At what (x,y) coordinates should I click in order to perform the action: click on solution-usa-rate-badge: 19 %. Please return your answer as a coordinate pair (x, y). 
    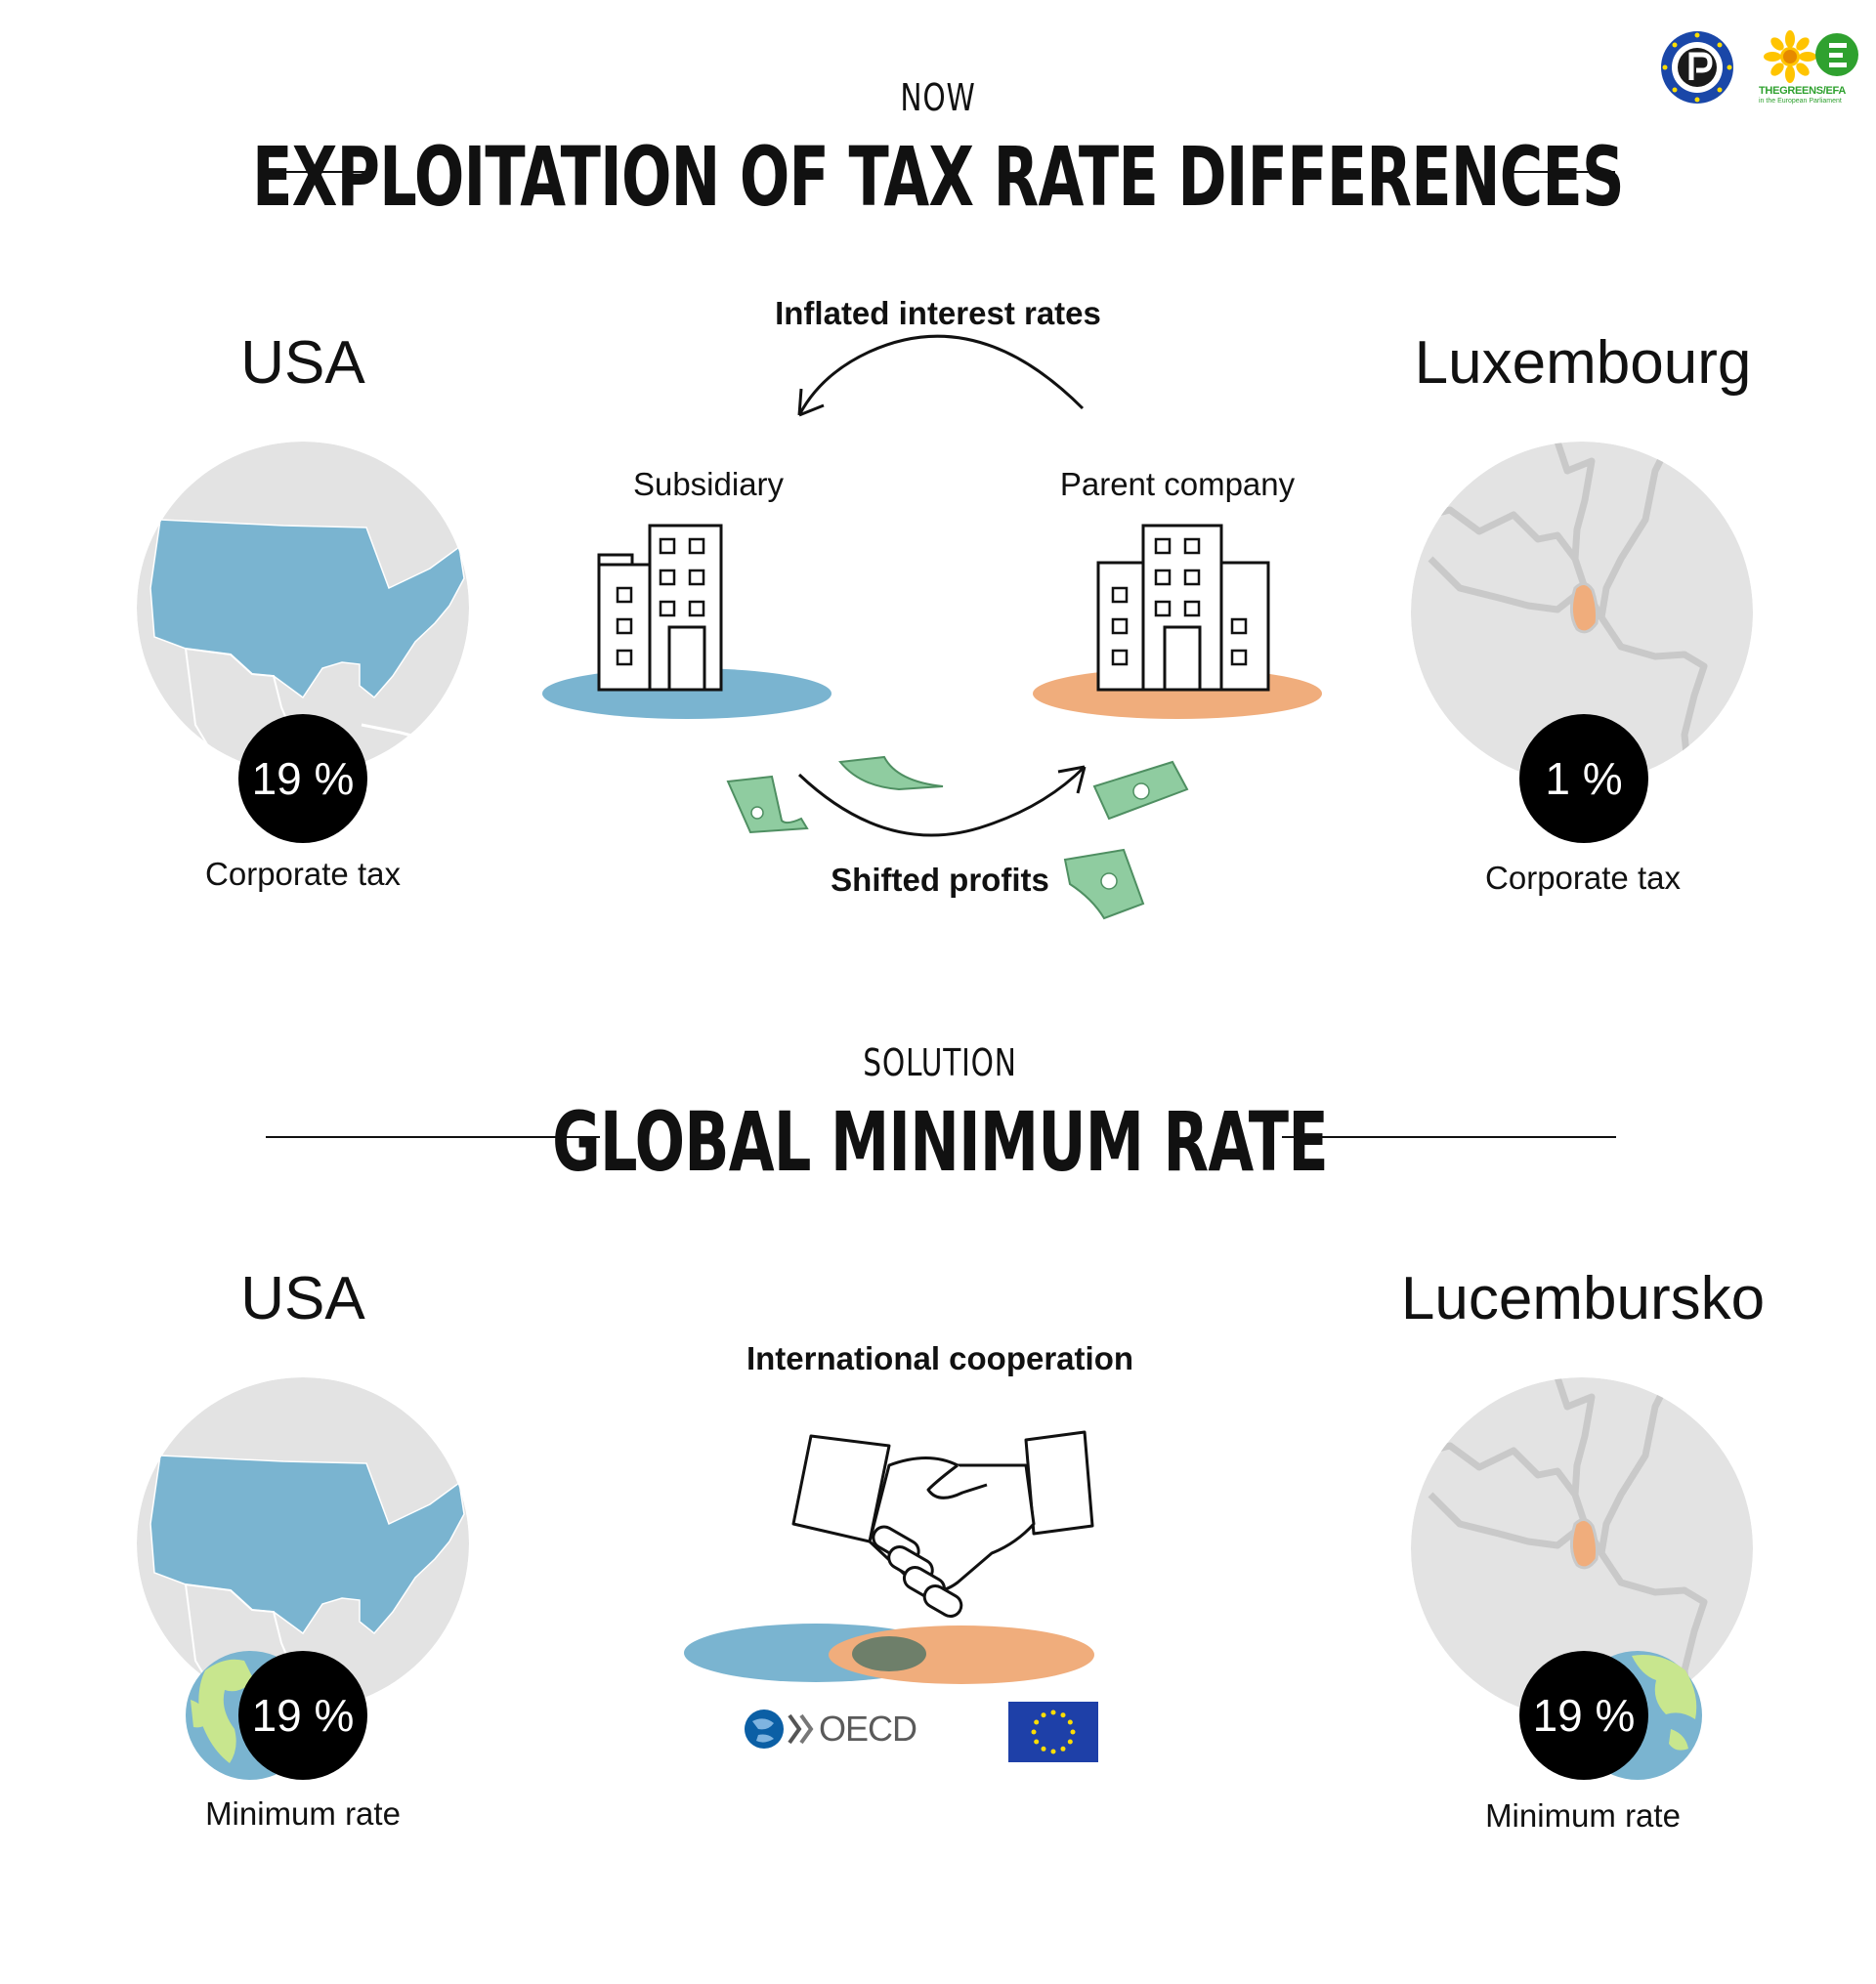
    Looking at the image, I should click on (302, 1715).